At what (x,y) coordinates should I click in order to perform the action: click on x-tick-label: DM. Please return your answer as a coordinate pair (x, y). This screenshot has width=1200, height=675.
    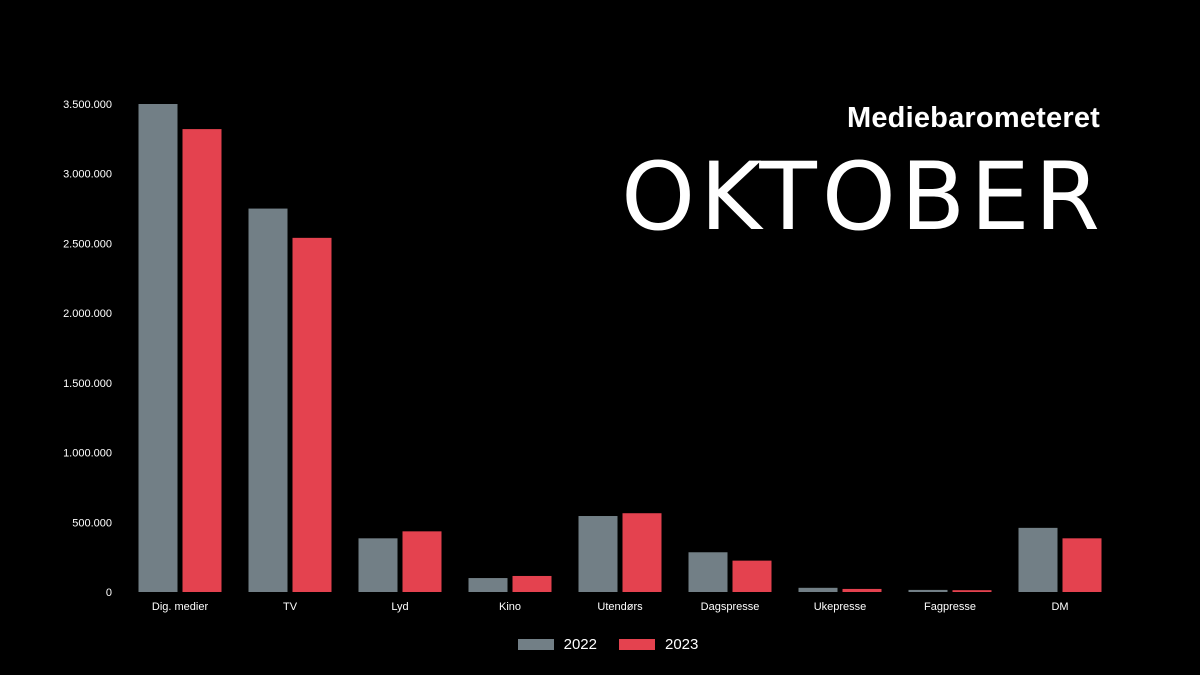
    Looking at the image, I should click on (1059, 607).